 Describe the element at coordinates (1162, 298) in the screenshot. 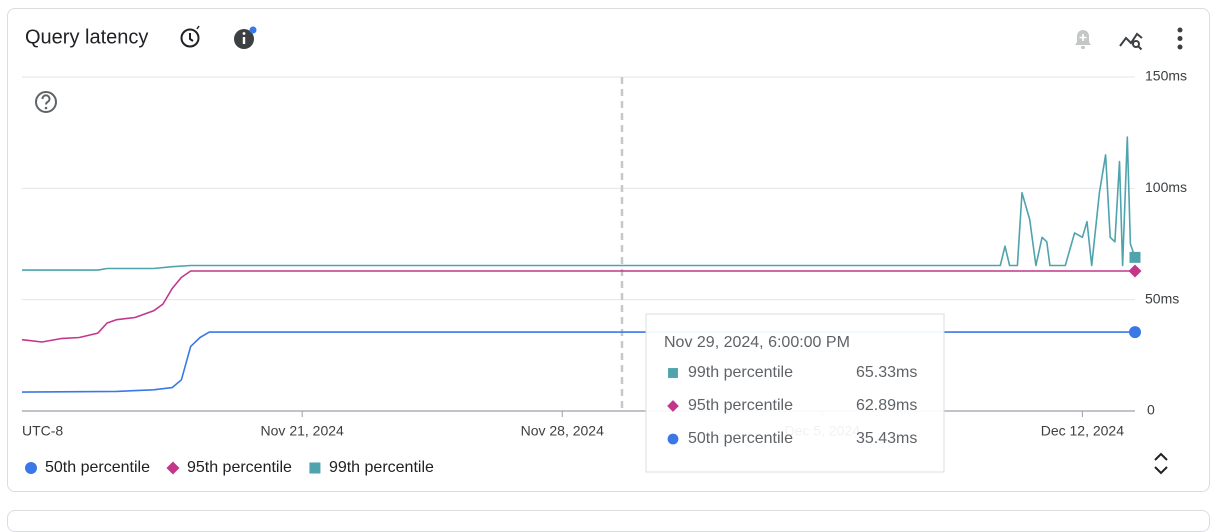

I see `y-tick-label: 50ms` at that location.